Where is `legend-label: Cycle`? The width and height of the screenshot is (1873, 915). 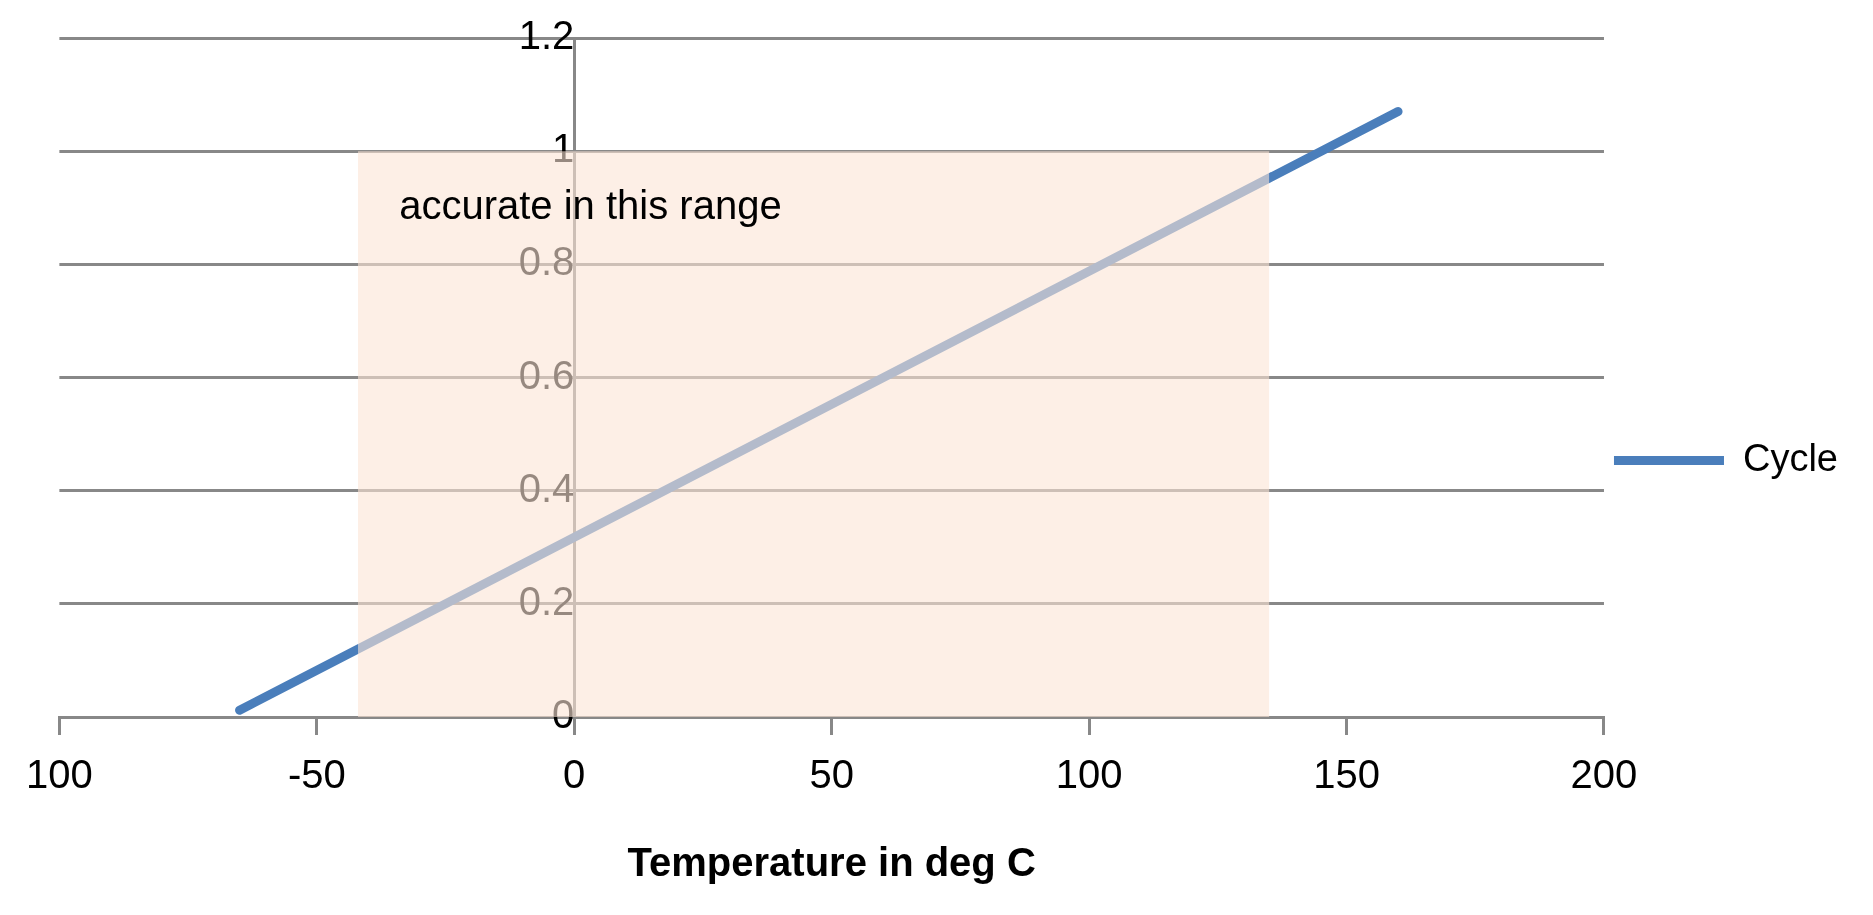 legend-label: Cycle is located at coordinates (1790, 457).